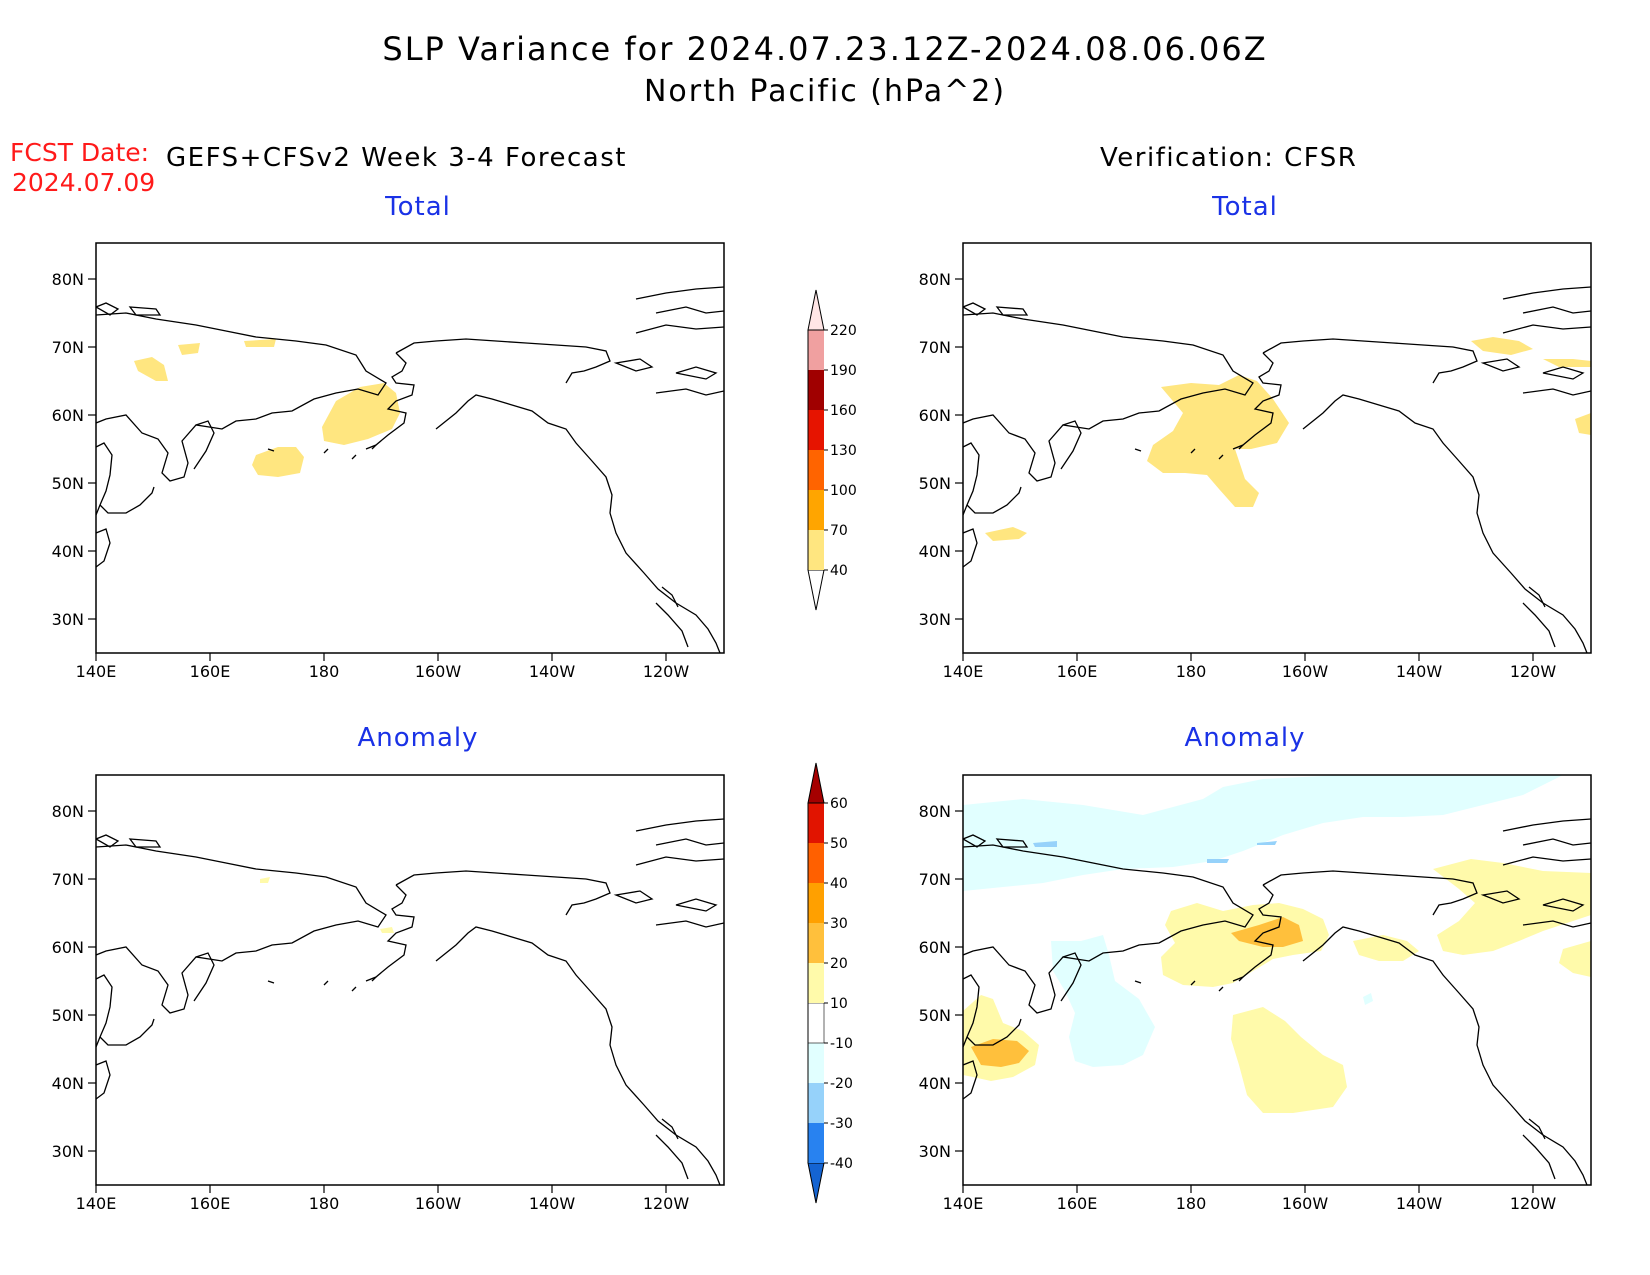  What do you see at coordinates (841, 1164) in the screenshot?
I see `colorbar-anomaly-label: -40` at bounding box center [841, 1164].